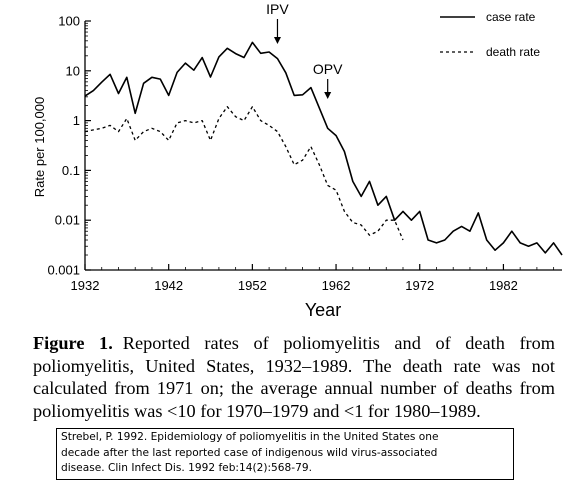  Describe the element at coordinates (304, 50) in the screenshot. I see `chart-annotations: IPV OPV` at that location.